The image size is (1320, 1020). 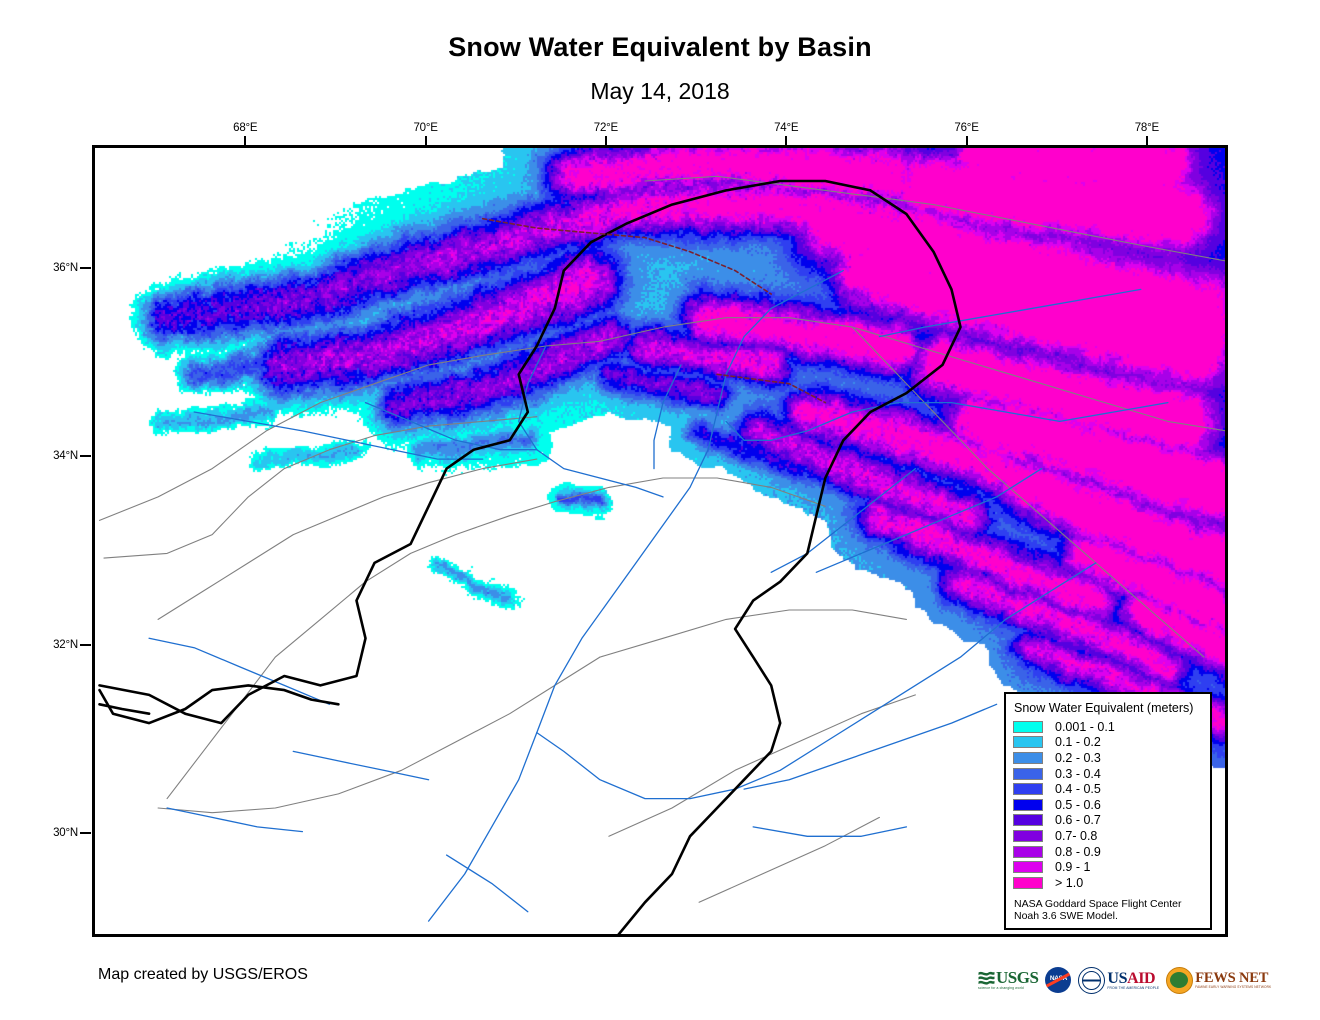 I want to click on usaid-word-us: US, so click(x=1117, y=978).